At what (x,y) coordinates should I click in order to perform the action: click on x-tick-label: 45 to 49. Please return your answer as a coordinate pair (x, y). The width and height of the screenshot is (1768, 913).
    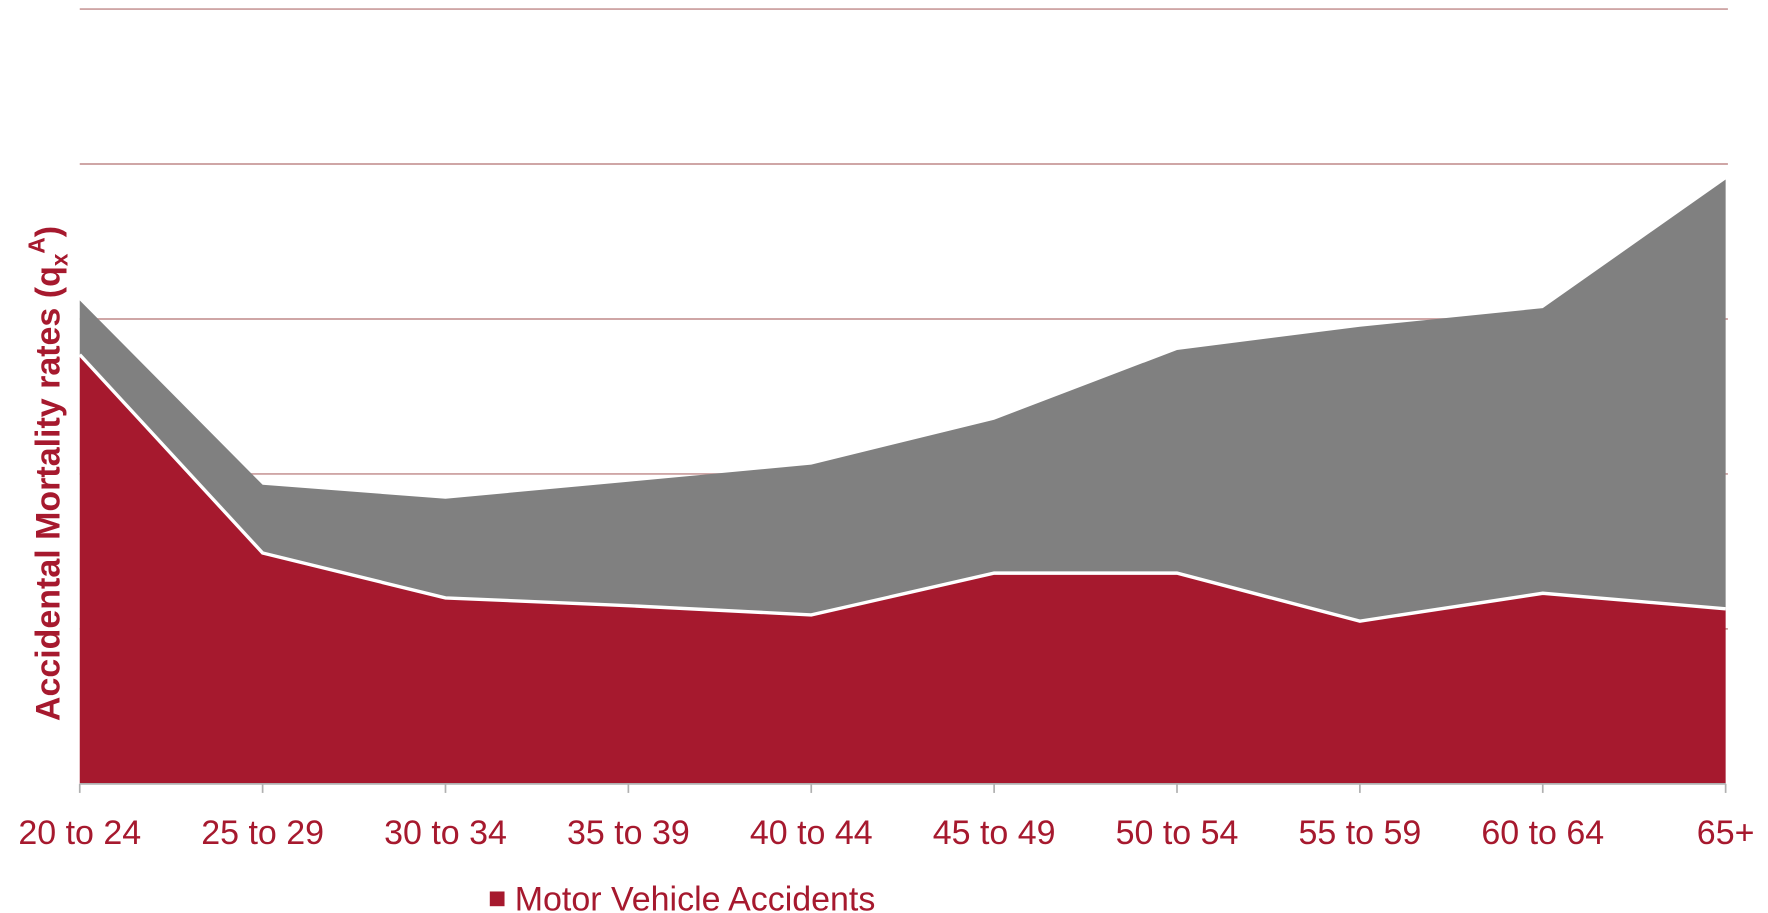
    Looking at the image, I should click on (994, 833).